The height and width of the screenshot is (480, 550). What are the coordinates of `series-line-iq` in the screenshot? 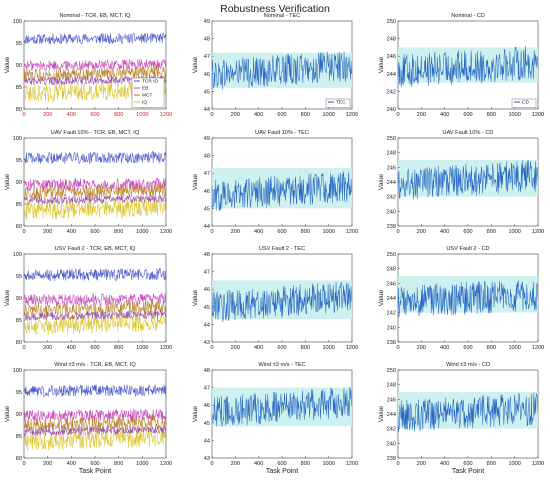 It's located at (95, 439).